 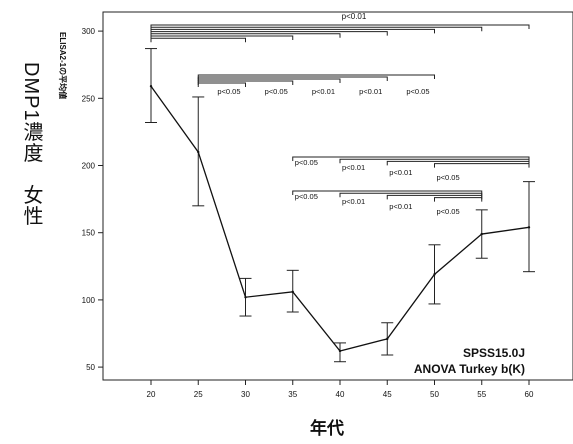 What do you see at coordinates (529, 394) in the screenshot?
I see `x-tick-label: 60` at bounding box center [529, 394].